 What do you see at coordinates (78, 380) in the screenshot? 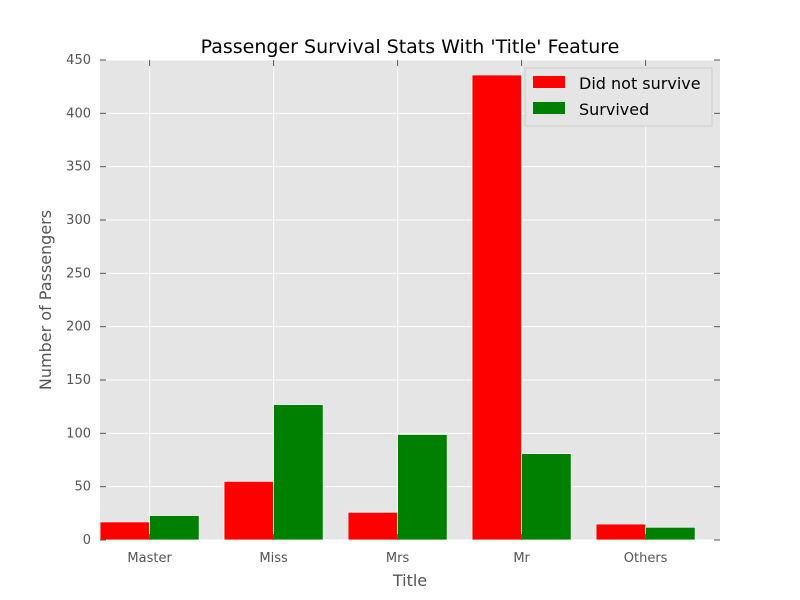
I see `y-tick-label: 150` at bounding box center [78, 380].